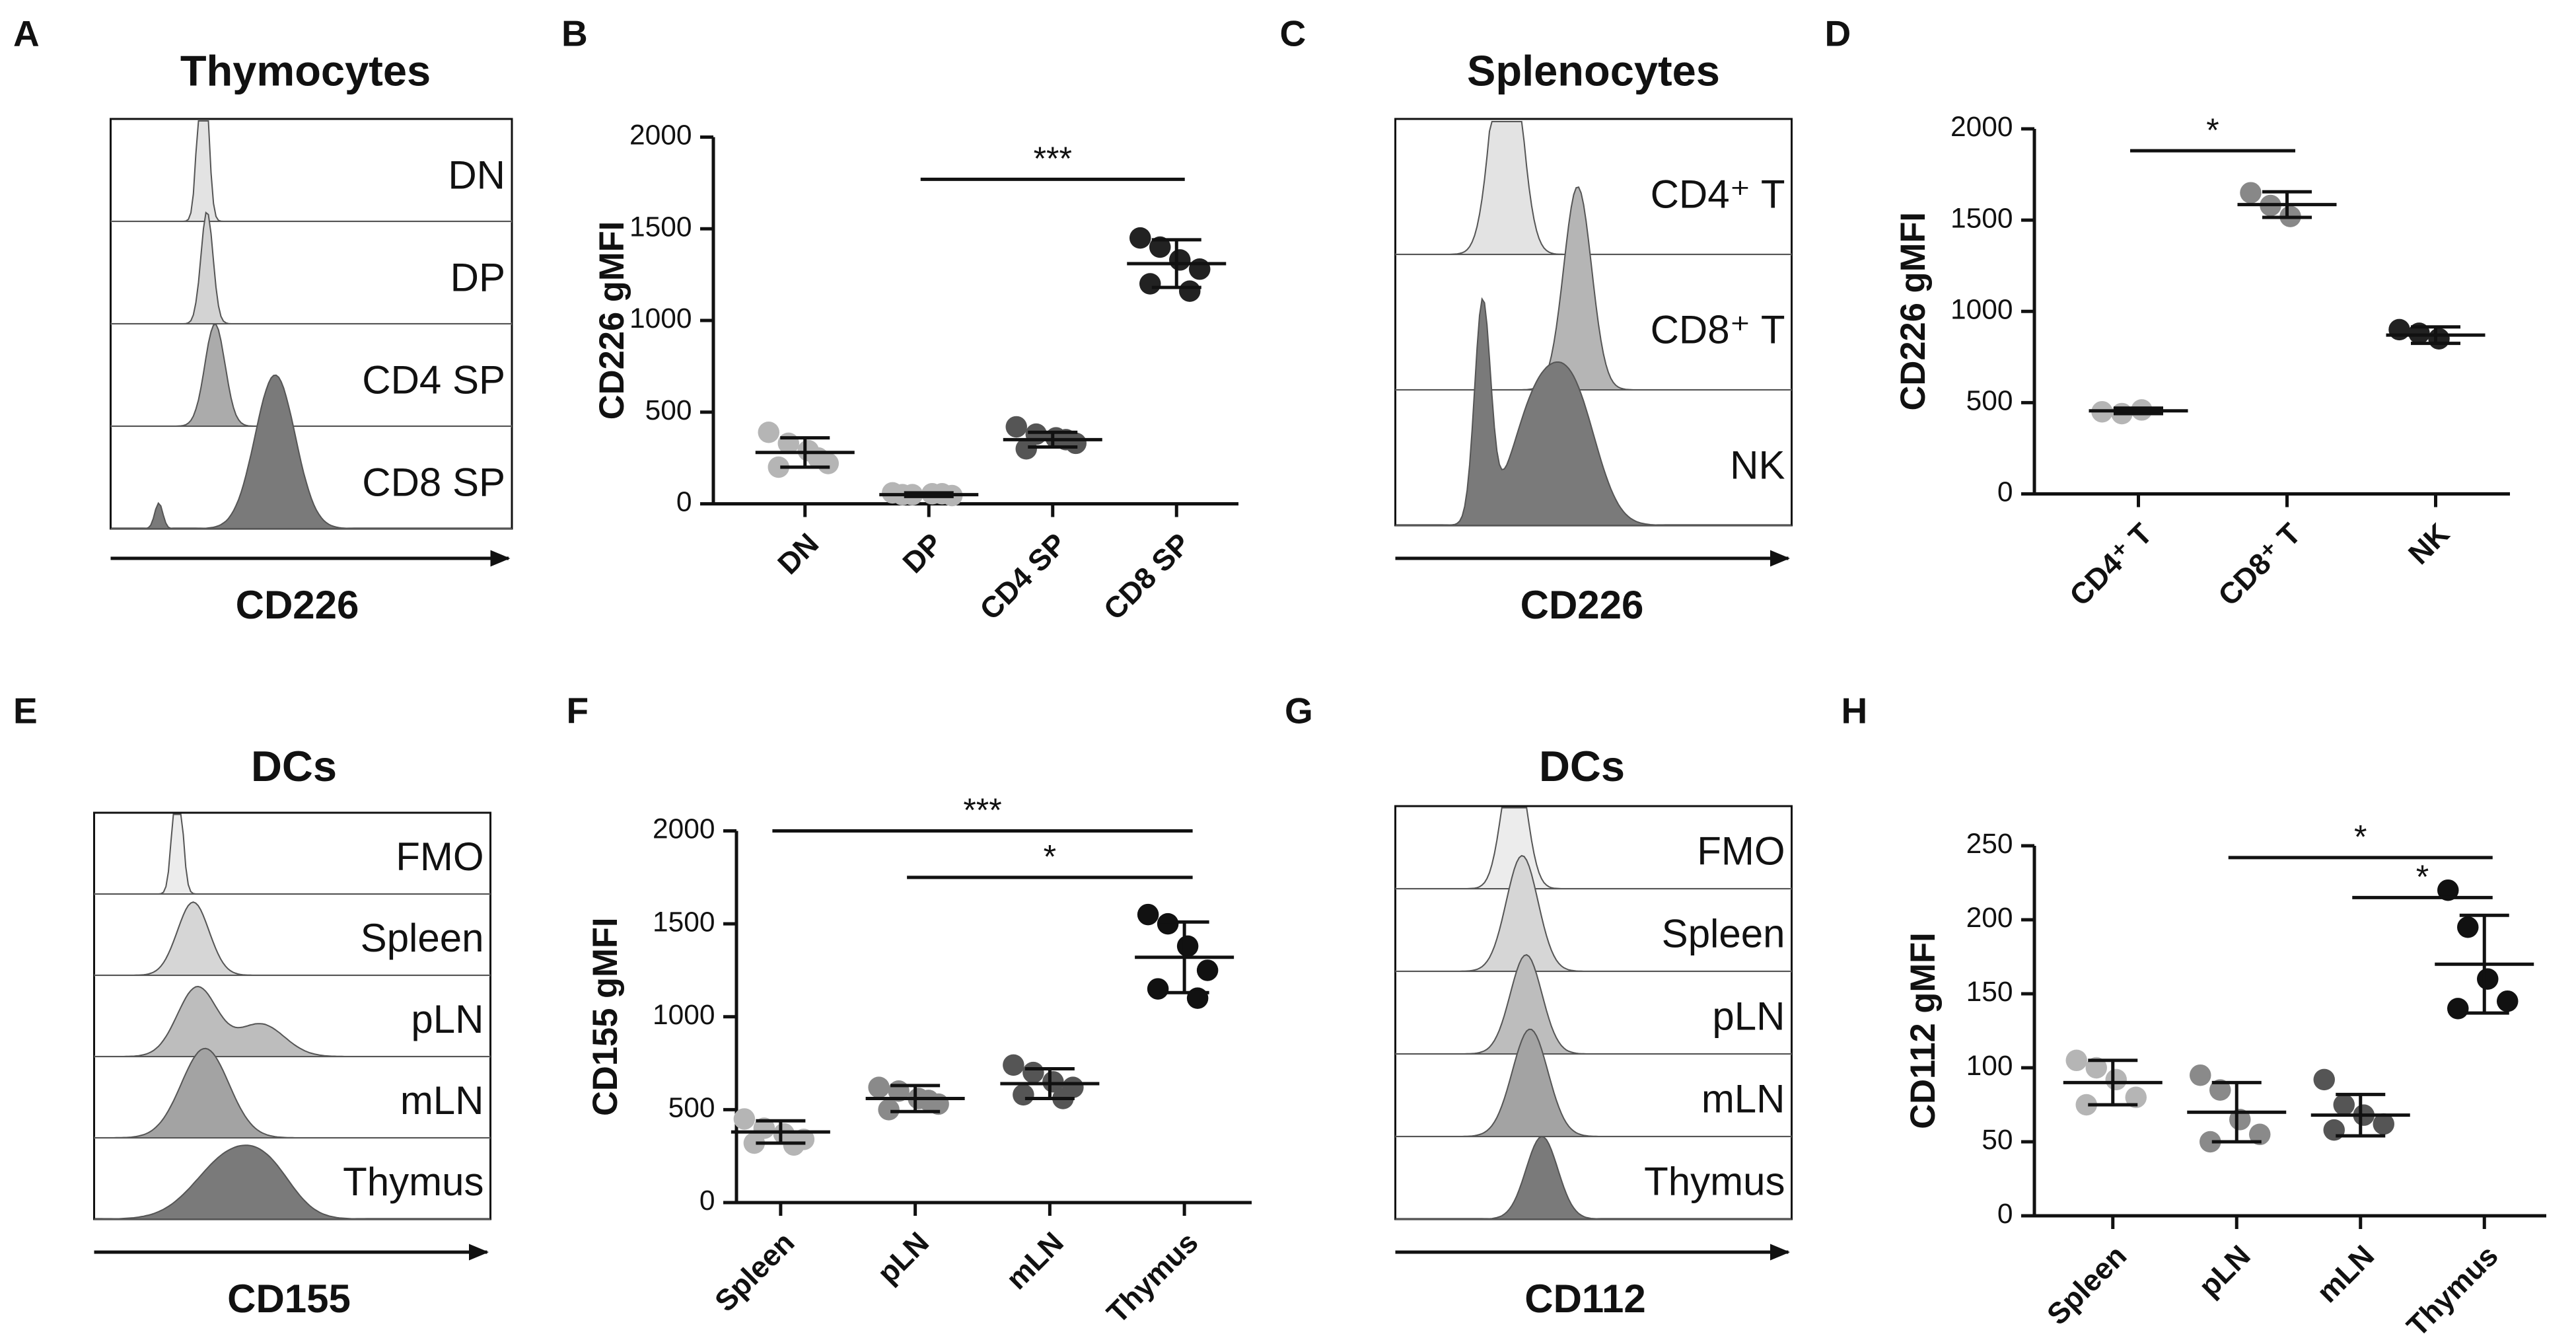 Image resolution: width=2576 pixels, height=1342 pixels. I want to click on row-label: CD4⁺ T, so click(1718, 195).